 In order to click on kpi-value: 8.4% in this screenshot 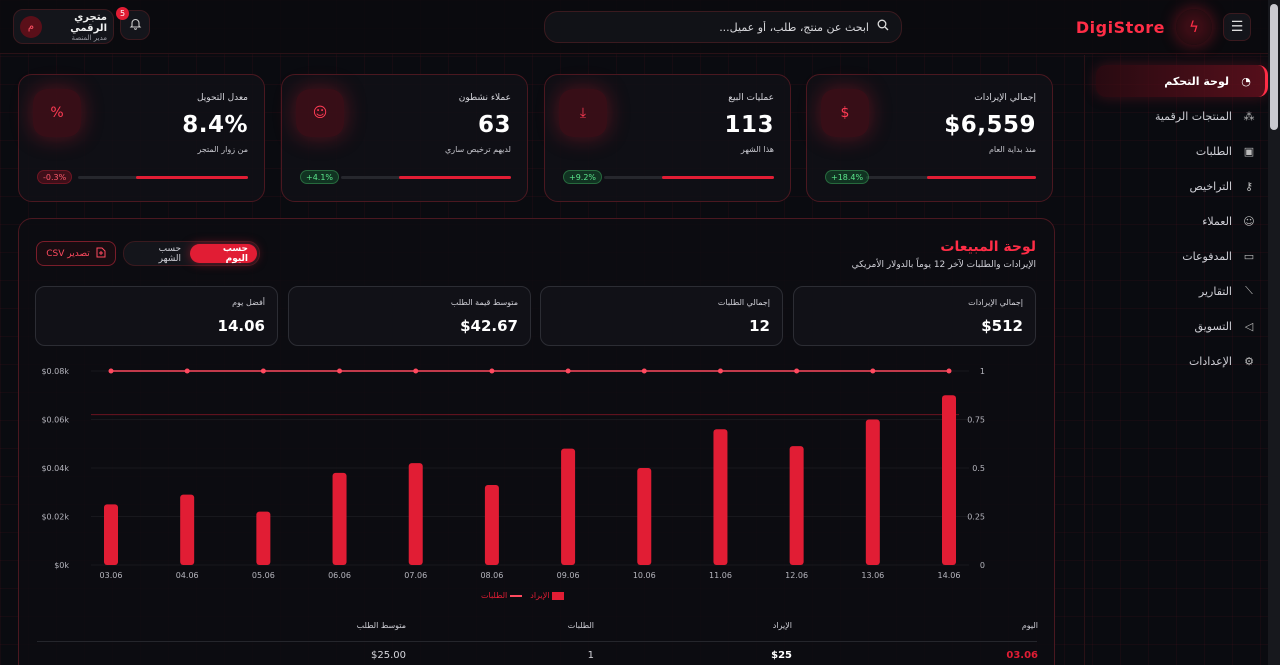, I will do `click(215, 125)`.